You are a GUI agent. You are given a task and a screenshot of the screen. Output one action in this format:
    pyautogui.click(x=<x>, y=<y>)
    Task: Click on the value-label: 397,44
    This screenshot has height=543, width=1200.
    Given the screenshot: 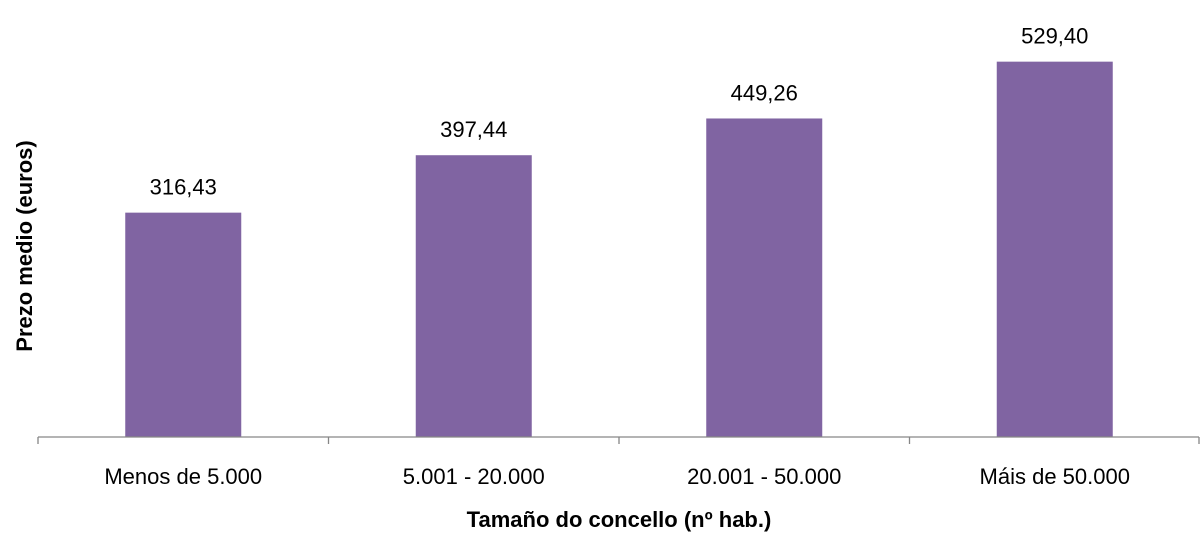 What is the action you would take?
    pyautogui.click(x=473, y=129)
    